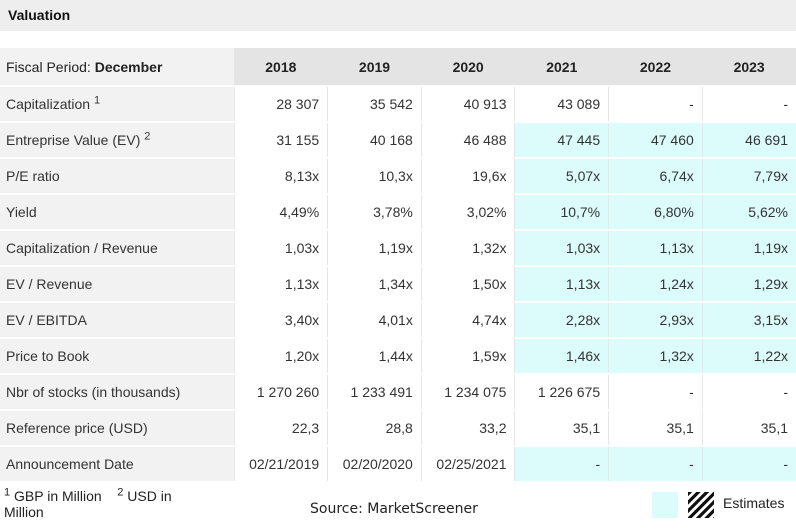 The image size is (796, 529). I want to click on table-cell: 2,93x, so click(655, 320).